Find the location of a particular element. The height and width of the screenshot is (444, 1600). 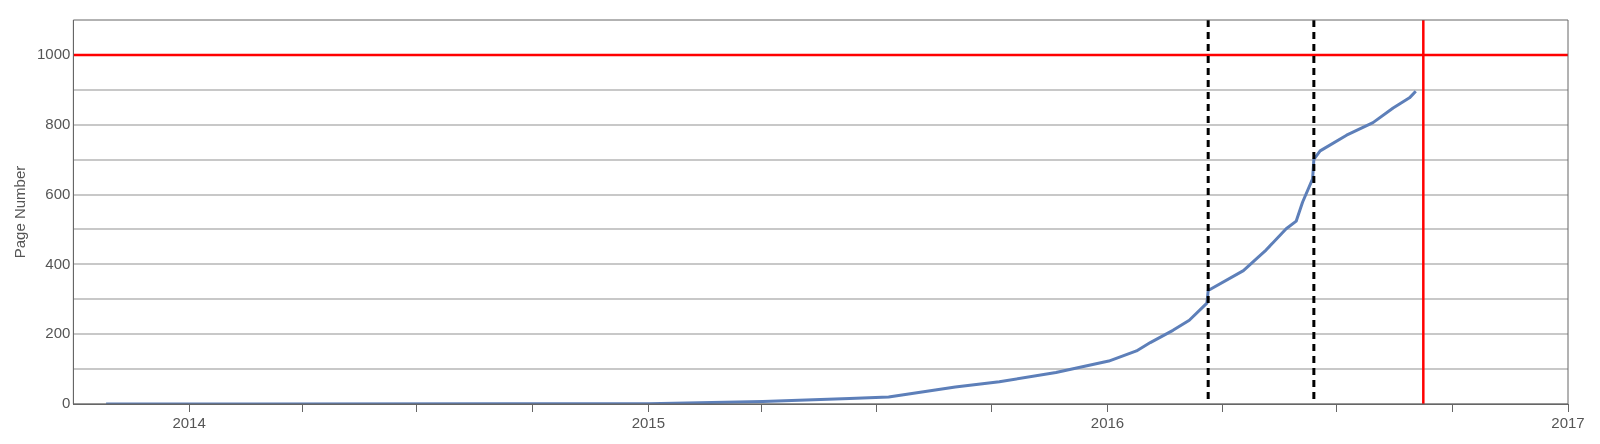

y-tick-label: 1000 is located at coordinates (53, 54).